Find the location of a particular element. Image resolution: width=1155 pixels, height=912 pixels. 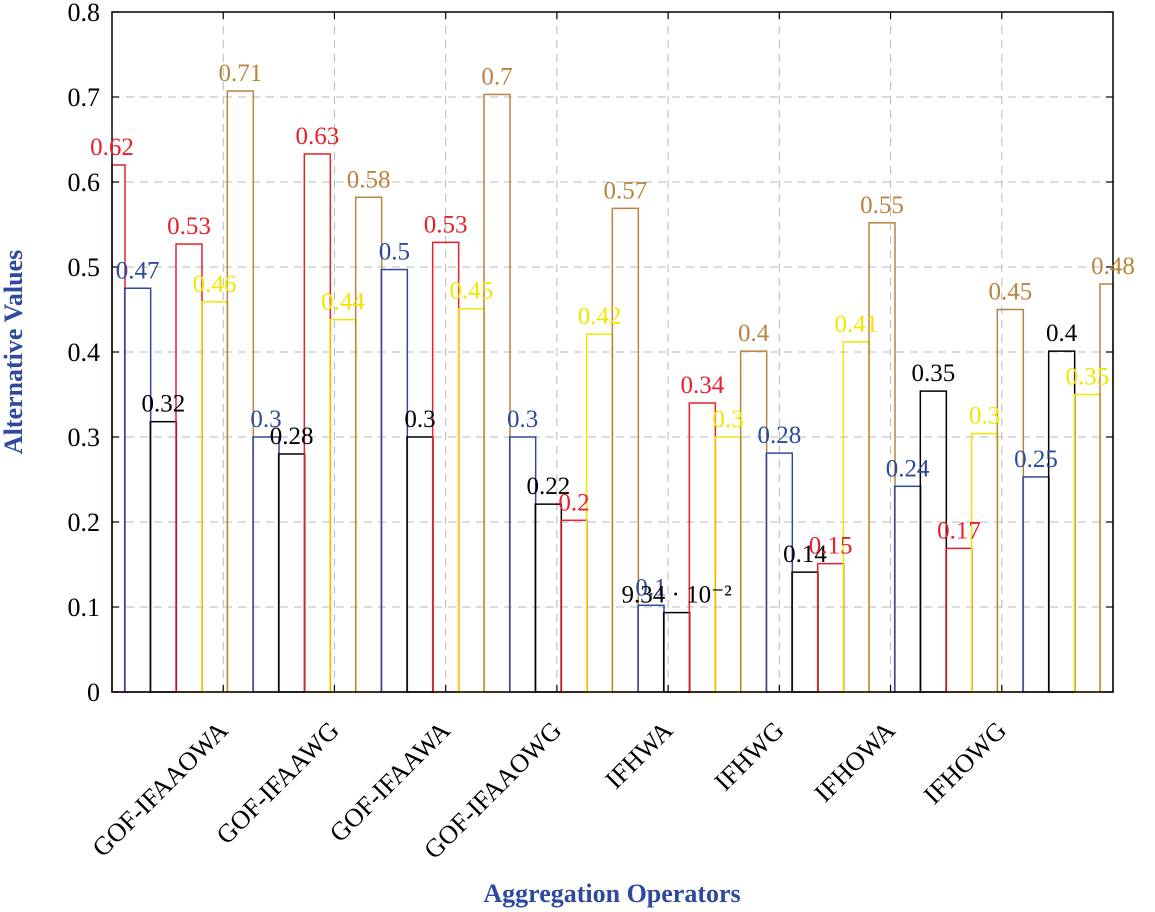

bar-value-label: 9.34 · 10⁻² is located at coordinates (677, 595).